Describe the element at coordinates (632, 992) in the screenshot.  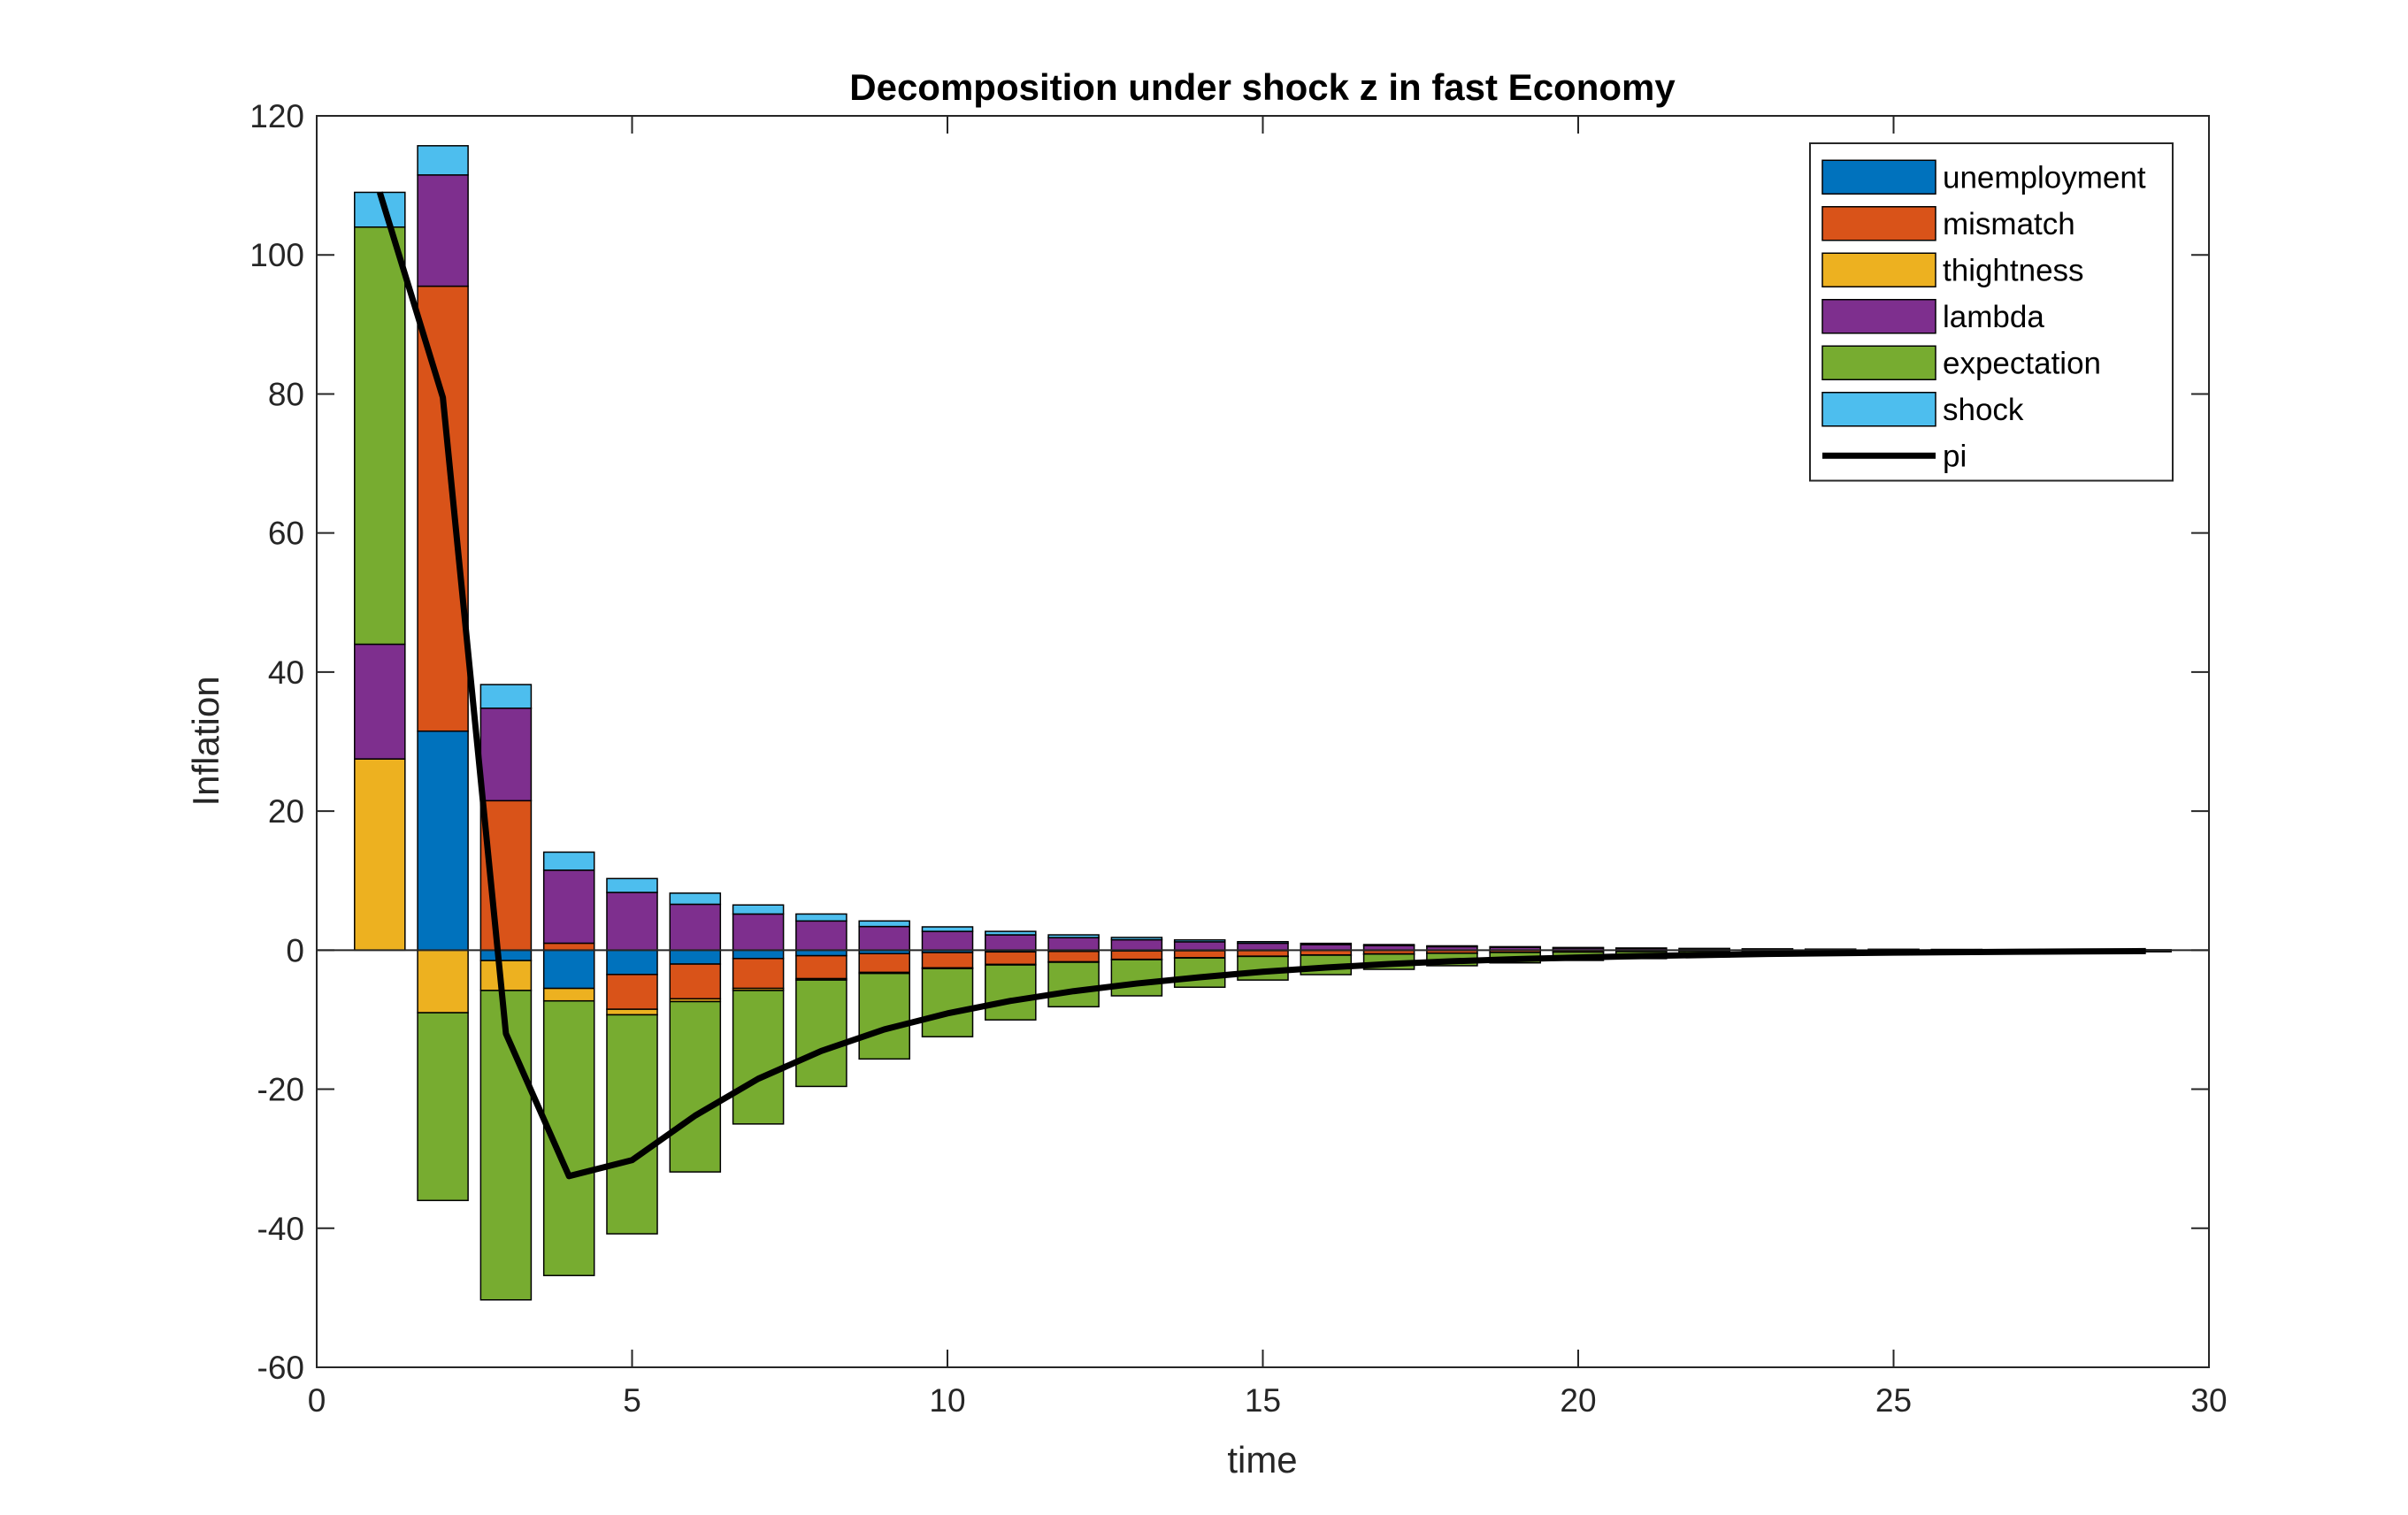
I see `bar-mismatch-t5` at that location.